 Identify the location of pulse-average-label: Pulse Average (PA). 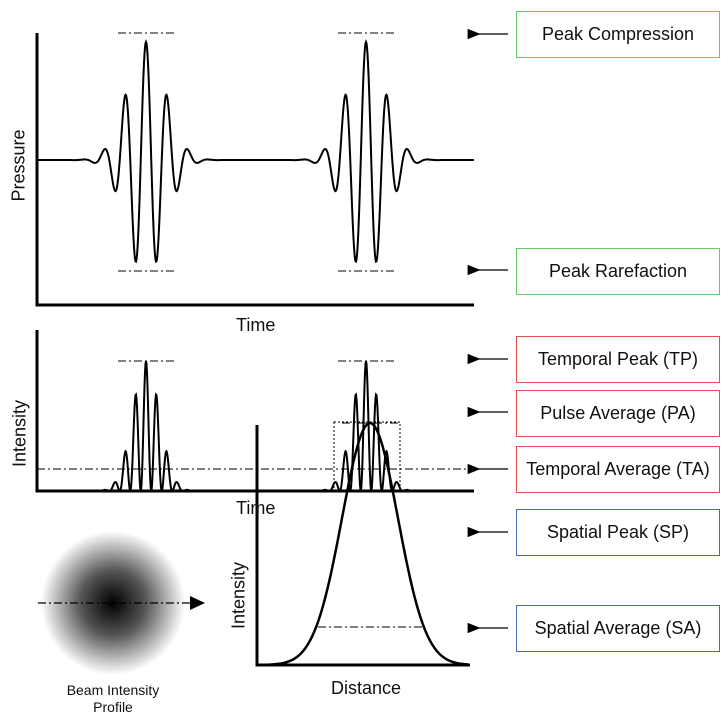
(618, 413).